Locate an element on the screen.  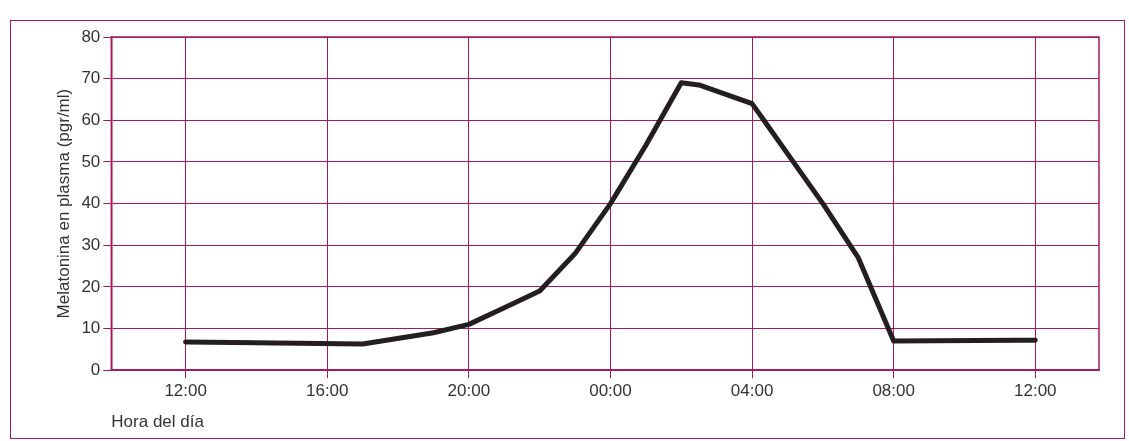
x-tick-label: 00:00 is located at coordinates (610, 391).